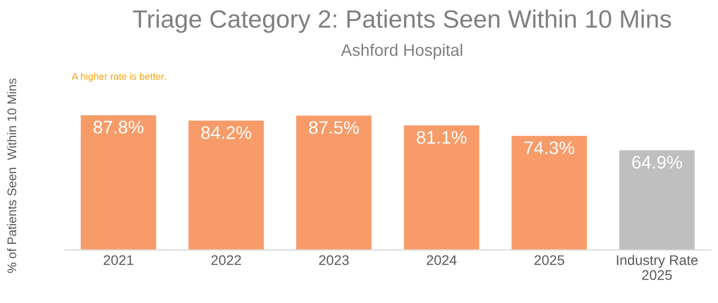 This screenshot has width=718, height=303. Describe the element at coordinates (334, 260) in the screenshot. I see `x-tick-label: 2023` at that location.